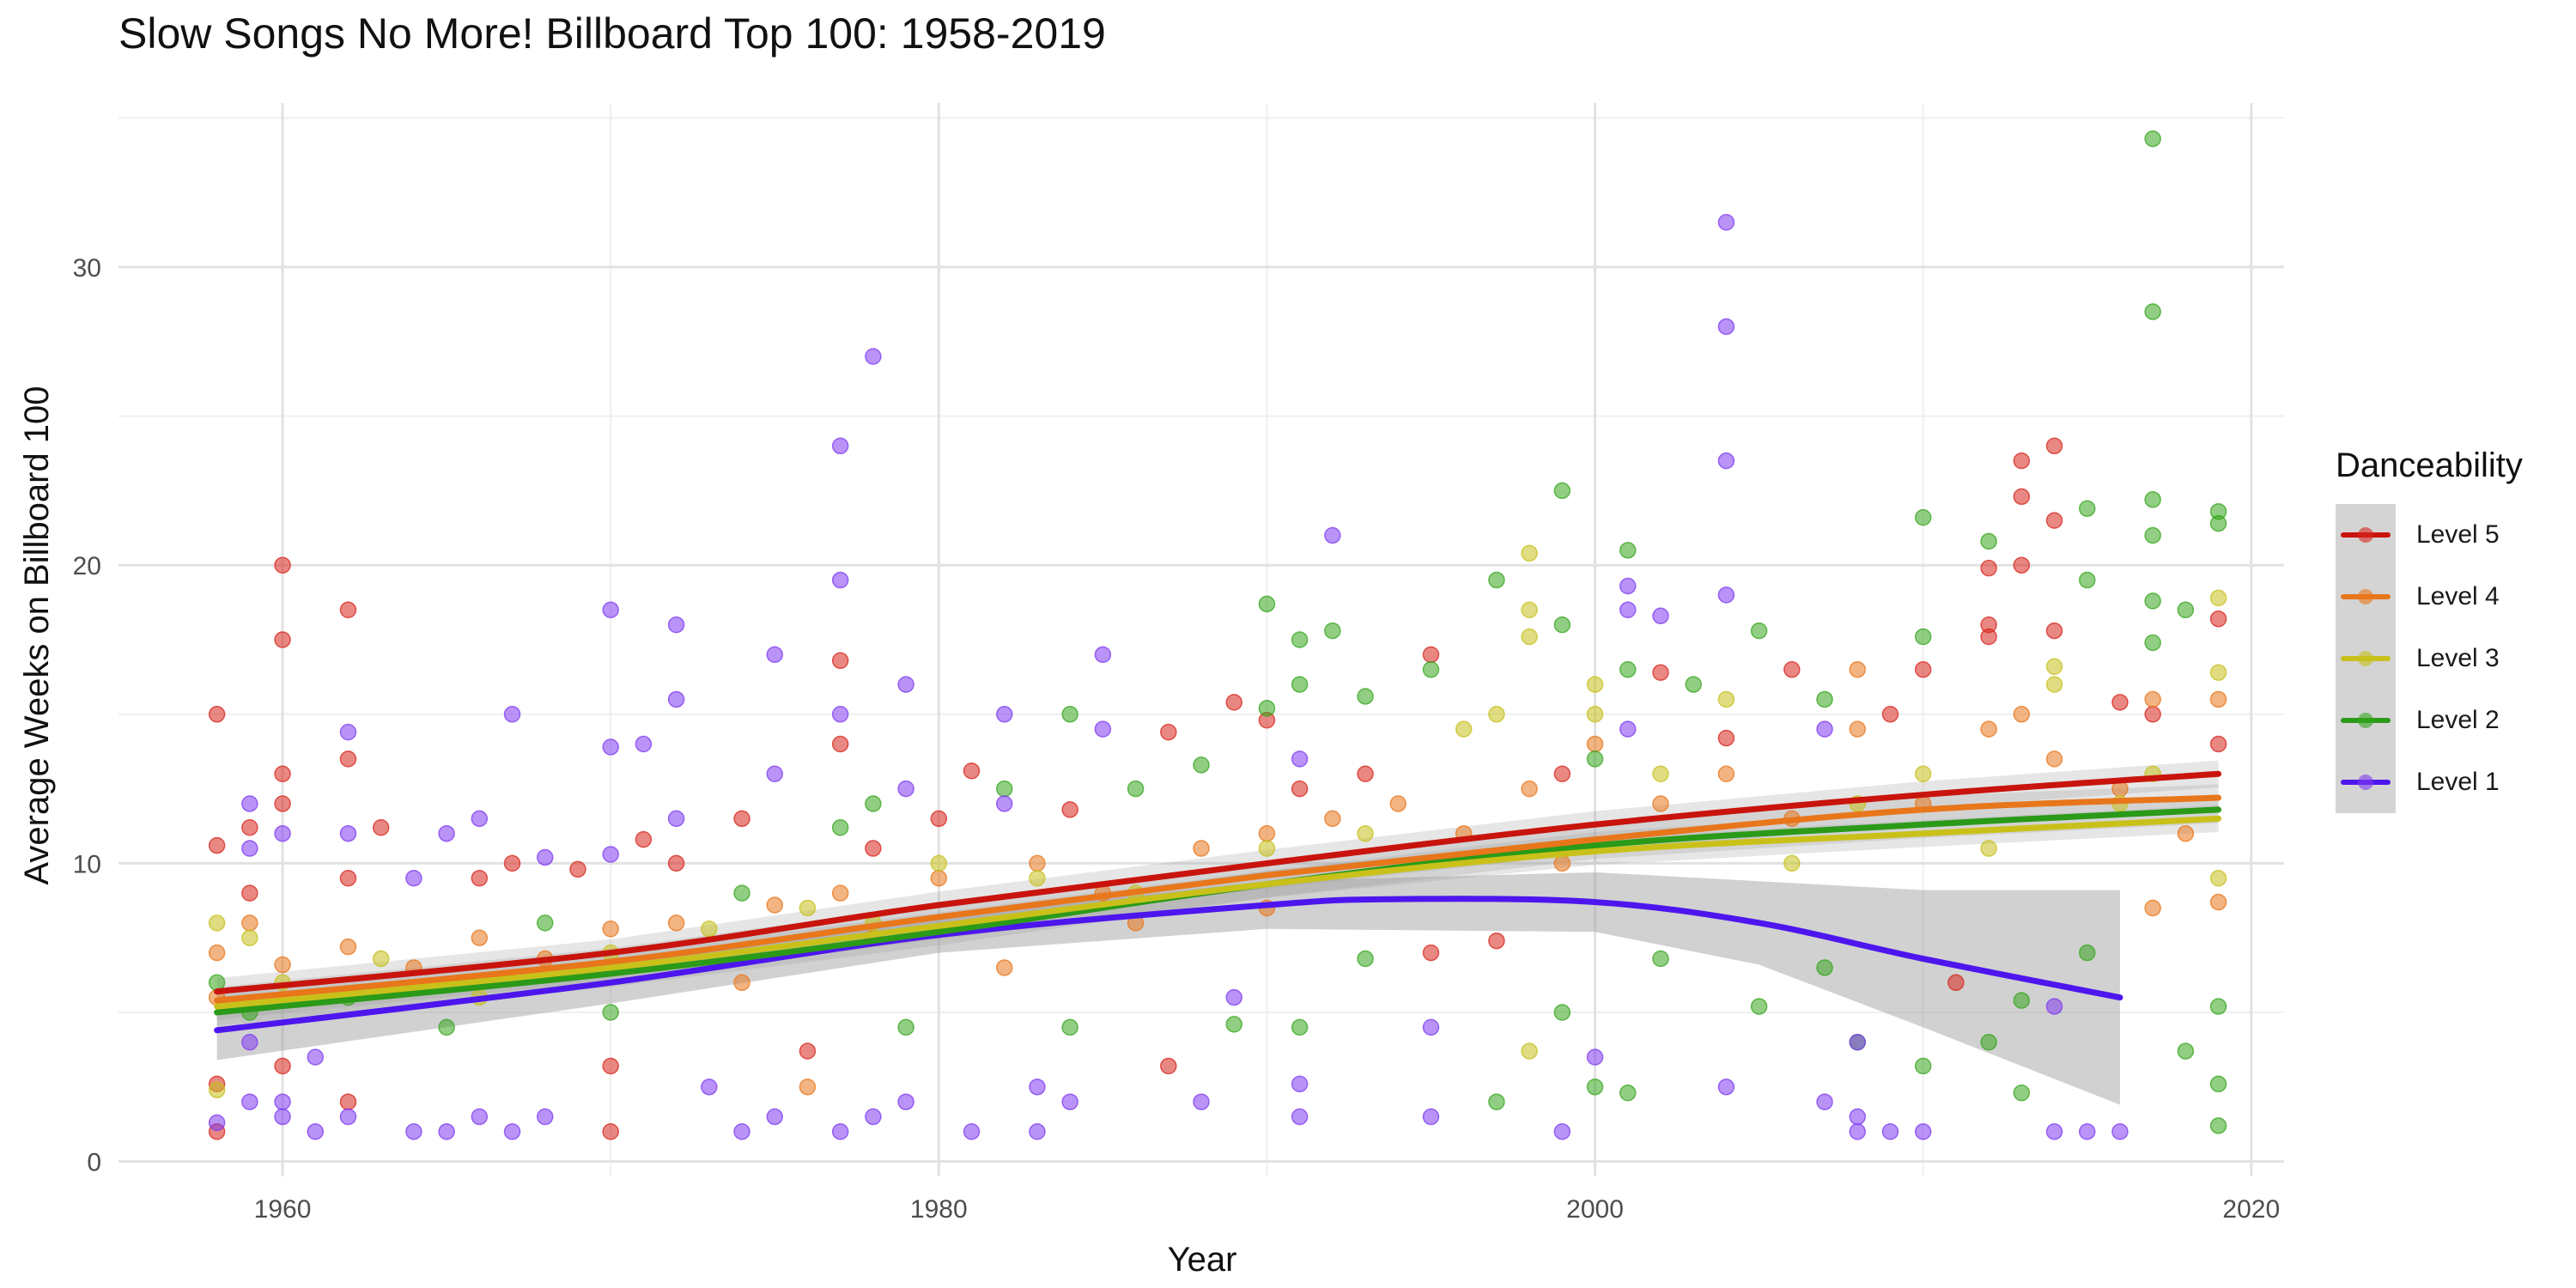 The width and height of the screenshot is (2576, 1288). Describe the element at coordinates (283, 1210) in the screenshot. I see `x-tick-label: 1960` at that location.